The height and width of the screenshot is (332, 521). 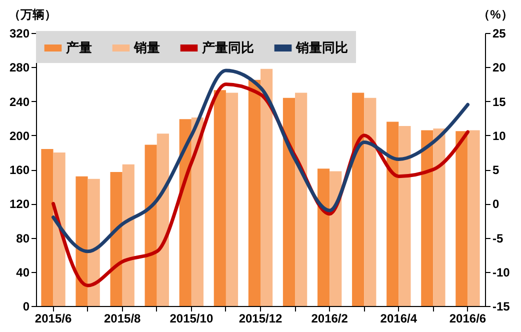 I want to click on x-tick-label: 2016/4, so click(x=399, y=319).